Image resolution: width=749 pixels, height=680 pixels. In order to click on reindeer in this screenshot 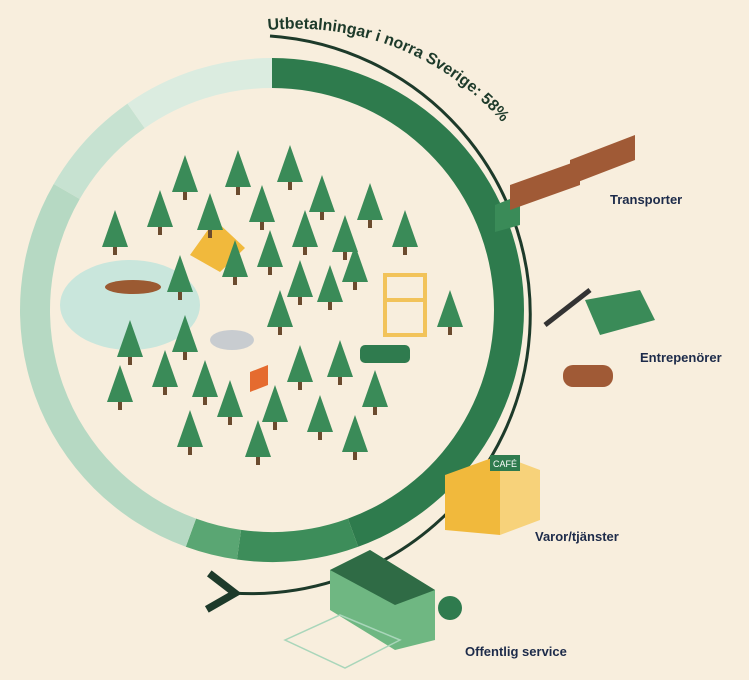, I will do `click(232, 340)`.